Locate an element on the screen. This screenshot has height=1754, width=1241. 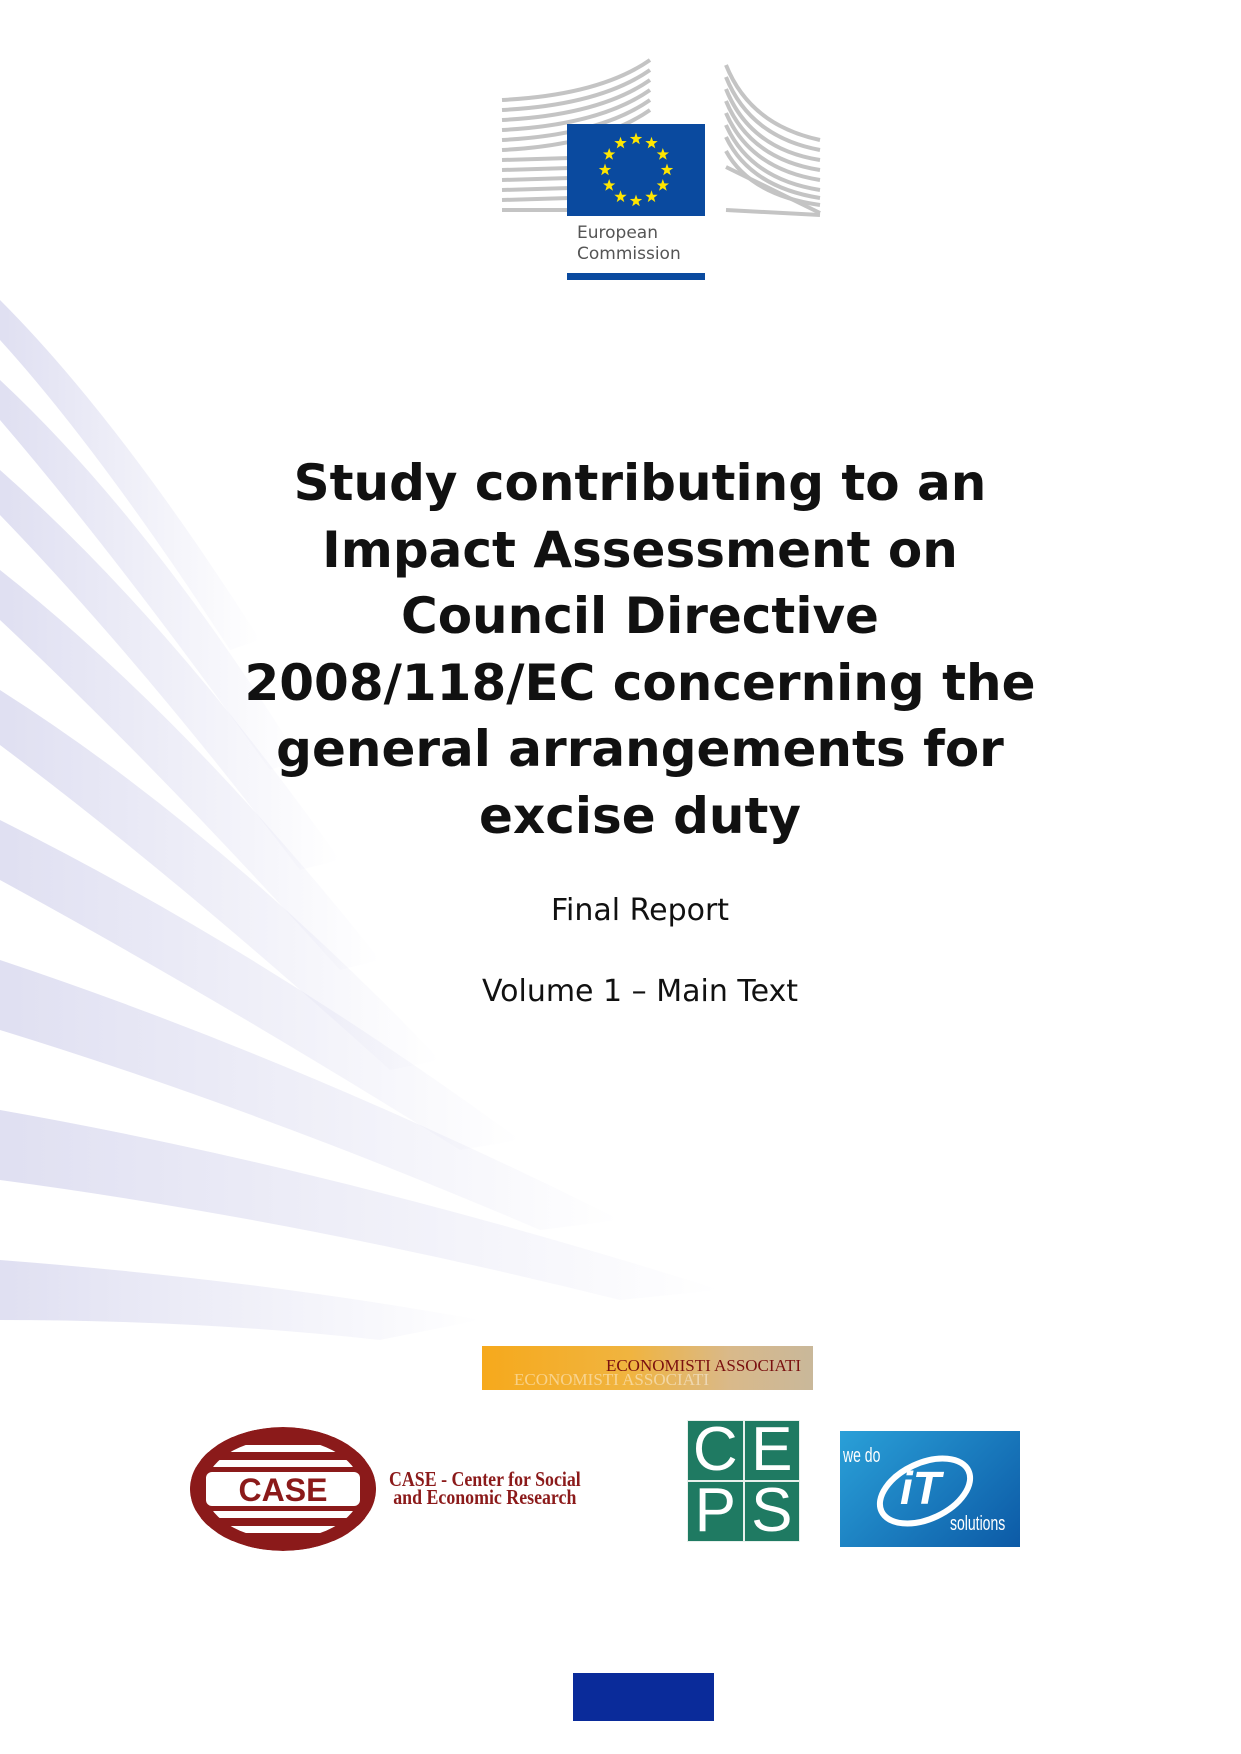
title-line: Study contributing to an is located at coordinates (640, 483).